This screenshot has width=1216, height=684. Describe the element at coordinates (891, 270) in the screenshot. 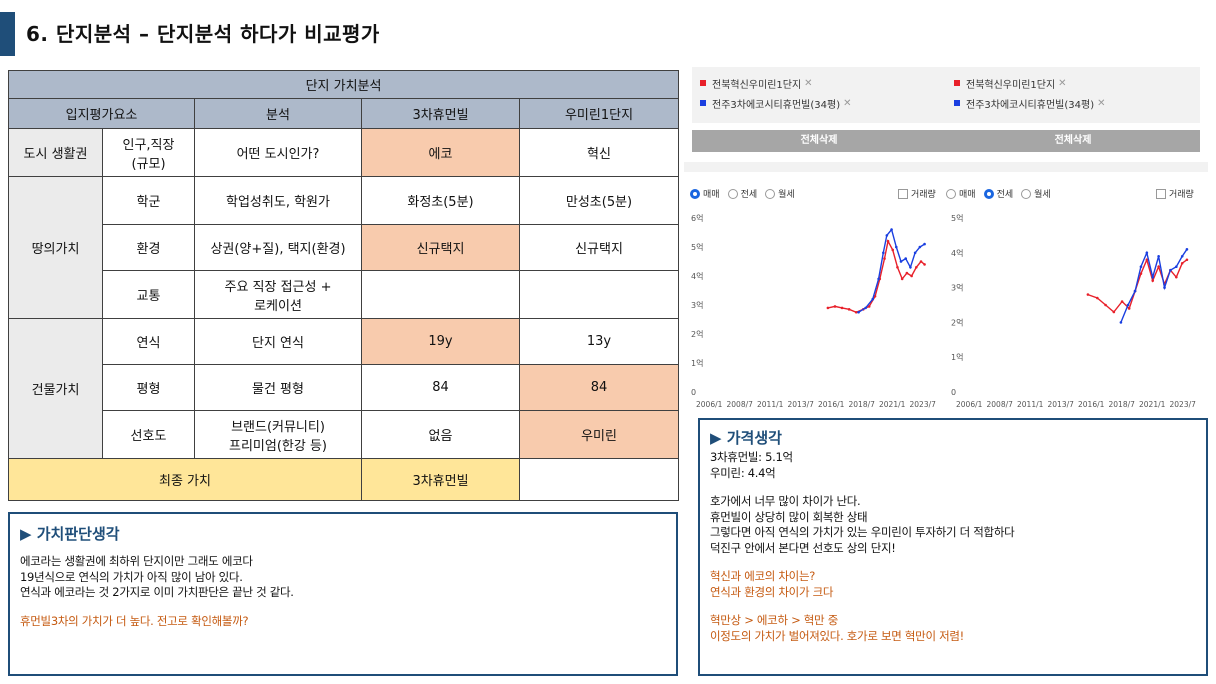

I see `series-line` at that location.